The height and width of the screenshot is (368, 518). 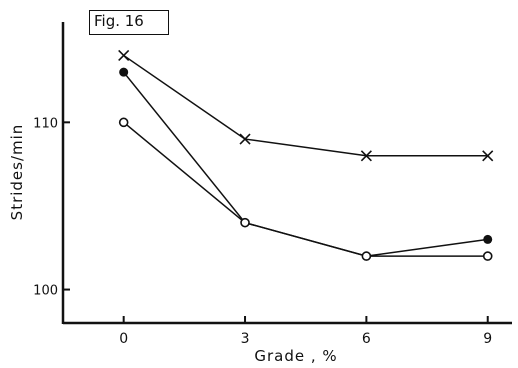 What do you see at coordinates (119, 21) in the screenshot?
I see `chart-title: Fig. 16` at bounding box center [119, 21].